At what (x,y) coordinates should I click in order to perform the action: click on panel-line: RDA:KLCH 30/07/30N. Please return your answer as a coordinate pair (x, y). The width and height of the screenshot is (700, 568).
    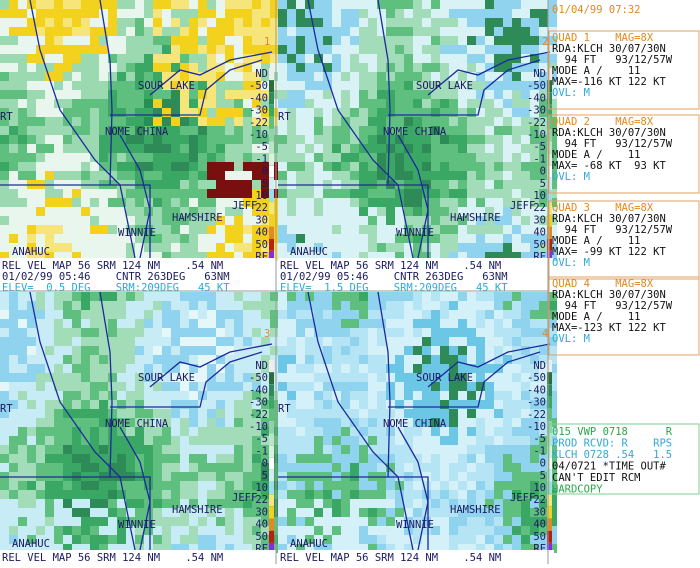
    Looking at the image, I should click on (609, 219).